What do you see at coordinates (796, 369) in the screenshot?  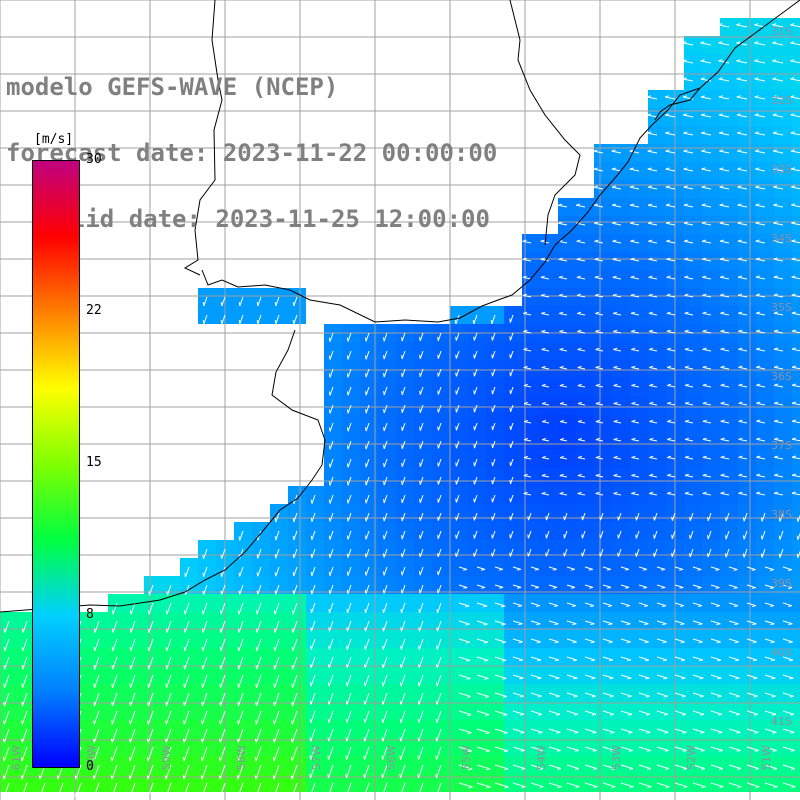 I see `wind-cell` at bounding box center [796, 369].